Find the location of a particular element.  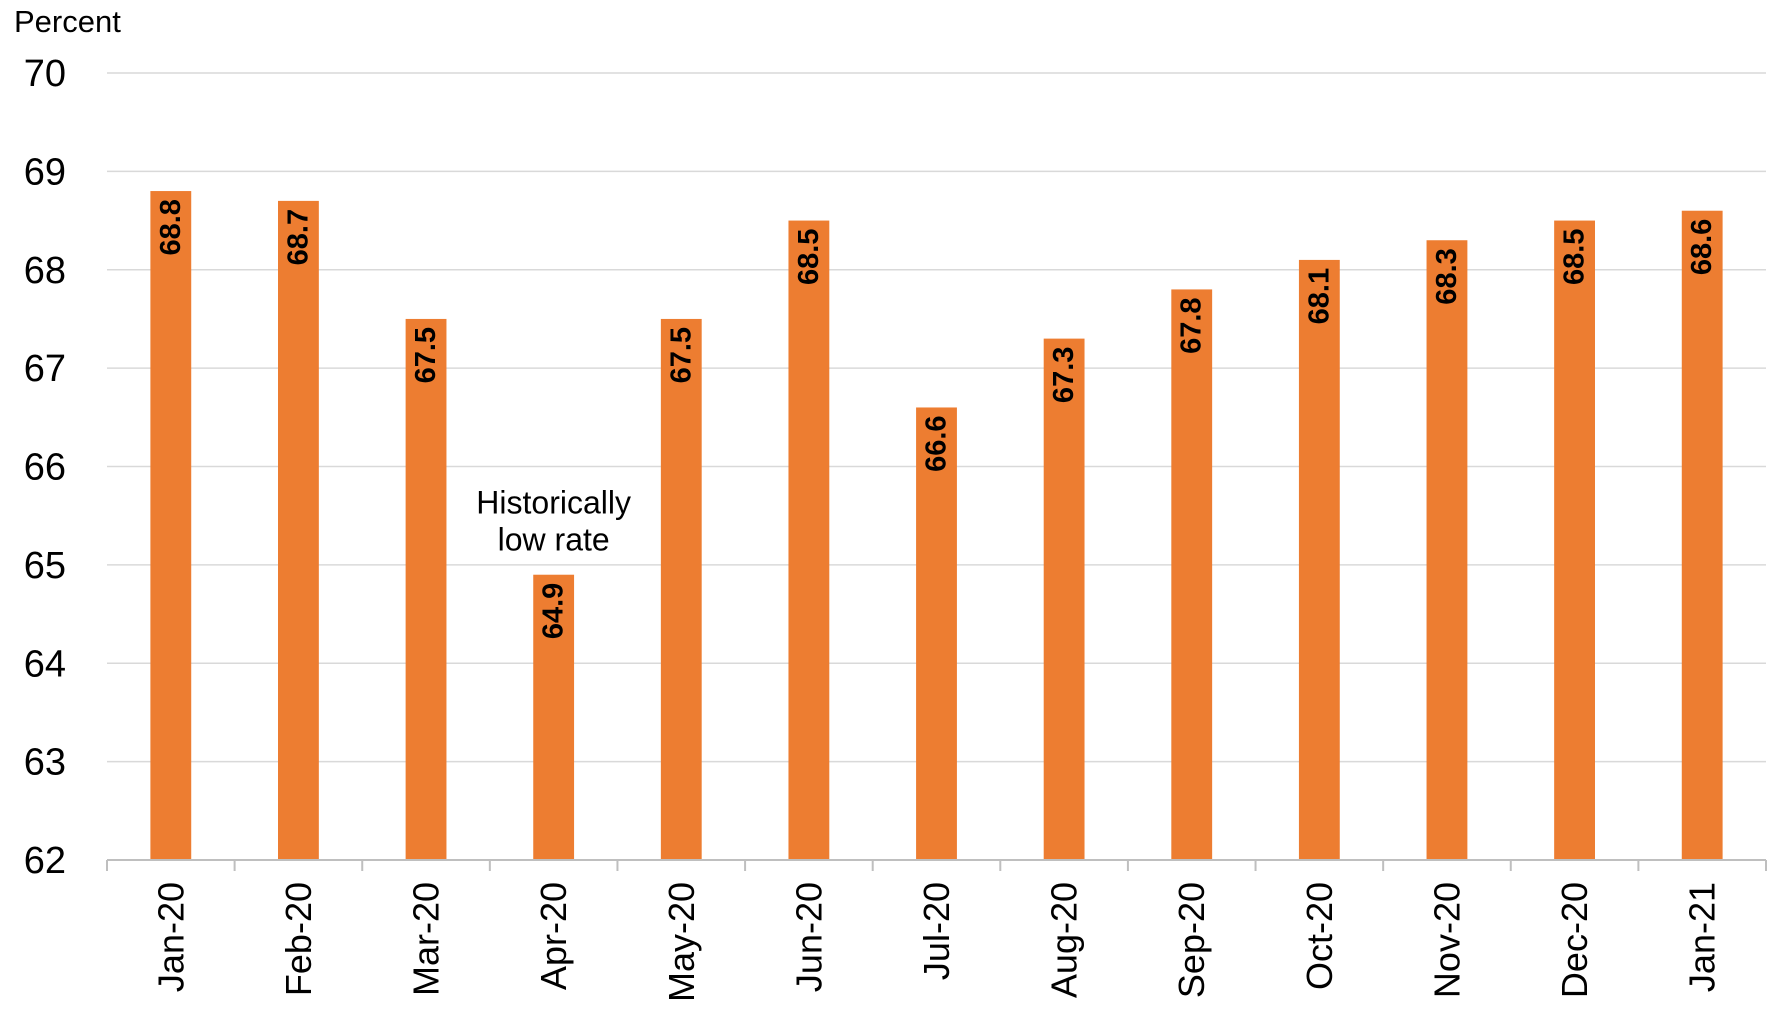

y-tick-label: 62 is located at coordinates (45, 861).